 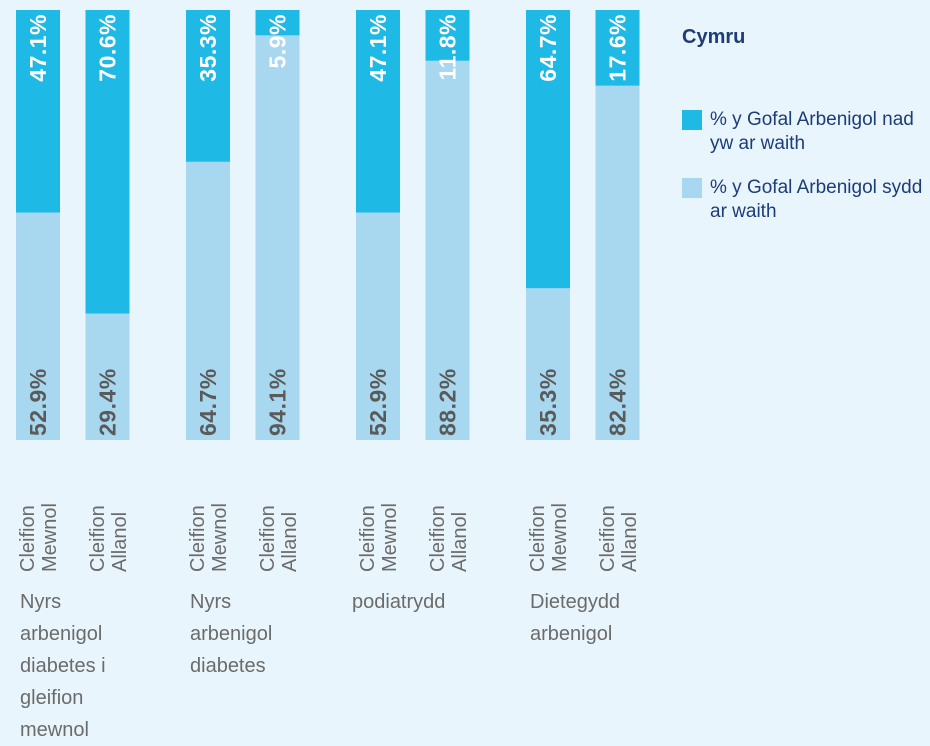 I want to click on value-label: 17.6%, so click(x=618, y=48).